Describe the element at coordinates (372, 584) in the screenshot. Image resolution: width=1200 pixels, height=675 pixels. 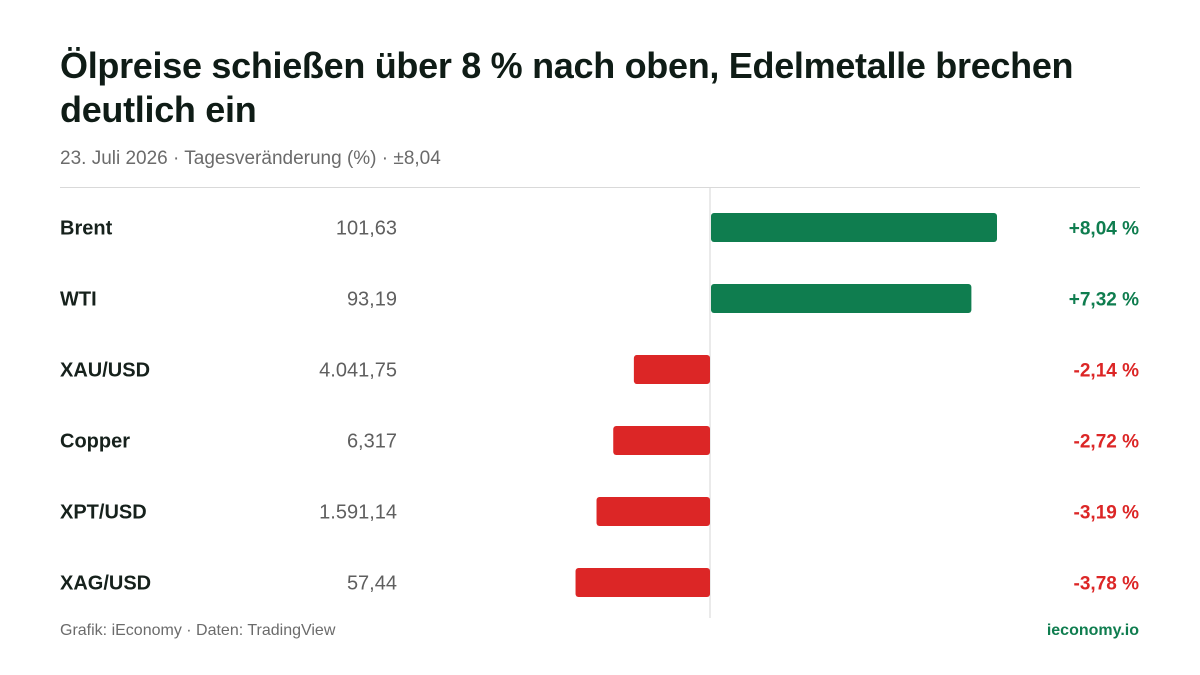
I see `price-label: 57,44` at that location.